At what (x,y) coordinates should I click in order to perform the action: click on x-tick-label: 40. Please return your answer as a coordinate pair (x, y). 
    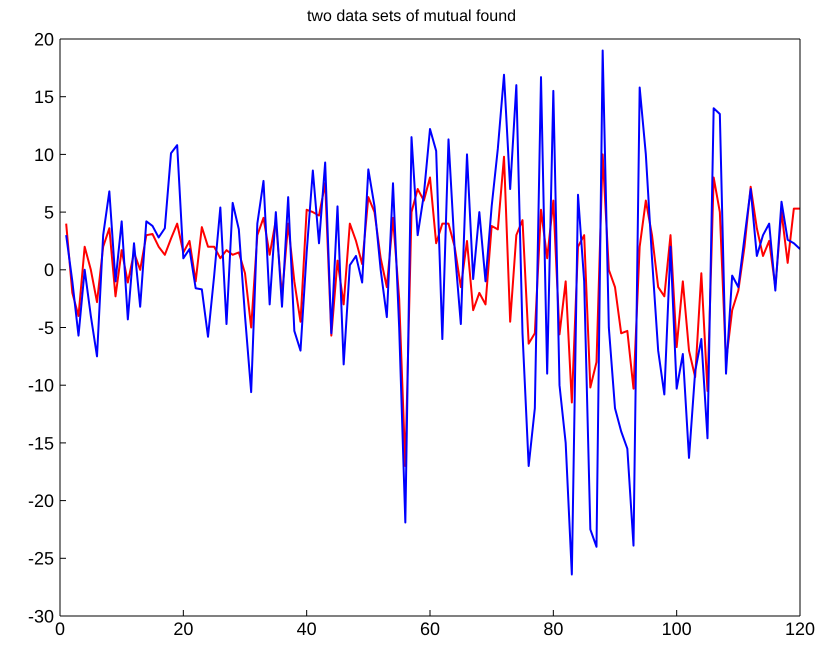
    Looking at the image, I should click on (306, 628).